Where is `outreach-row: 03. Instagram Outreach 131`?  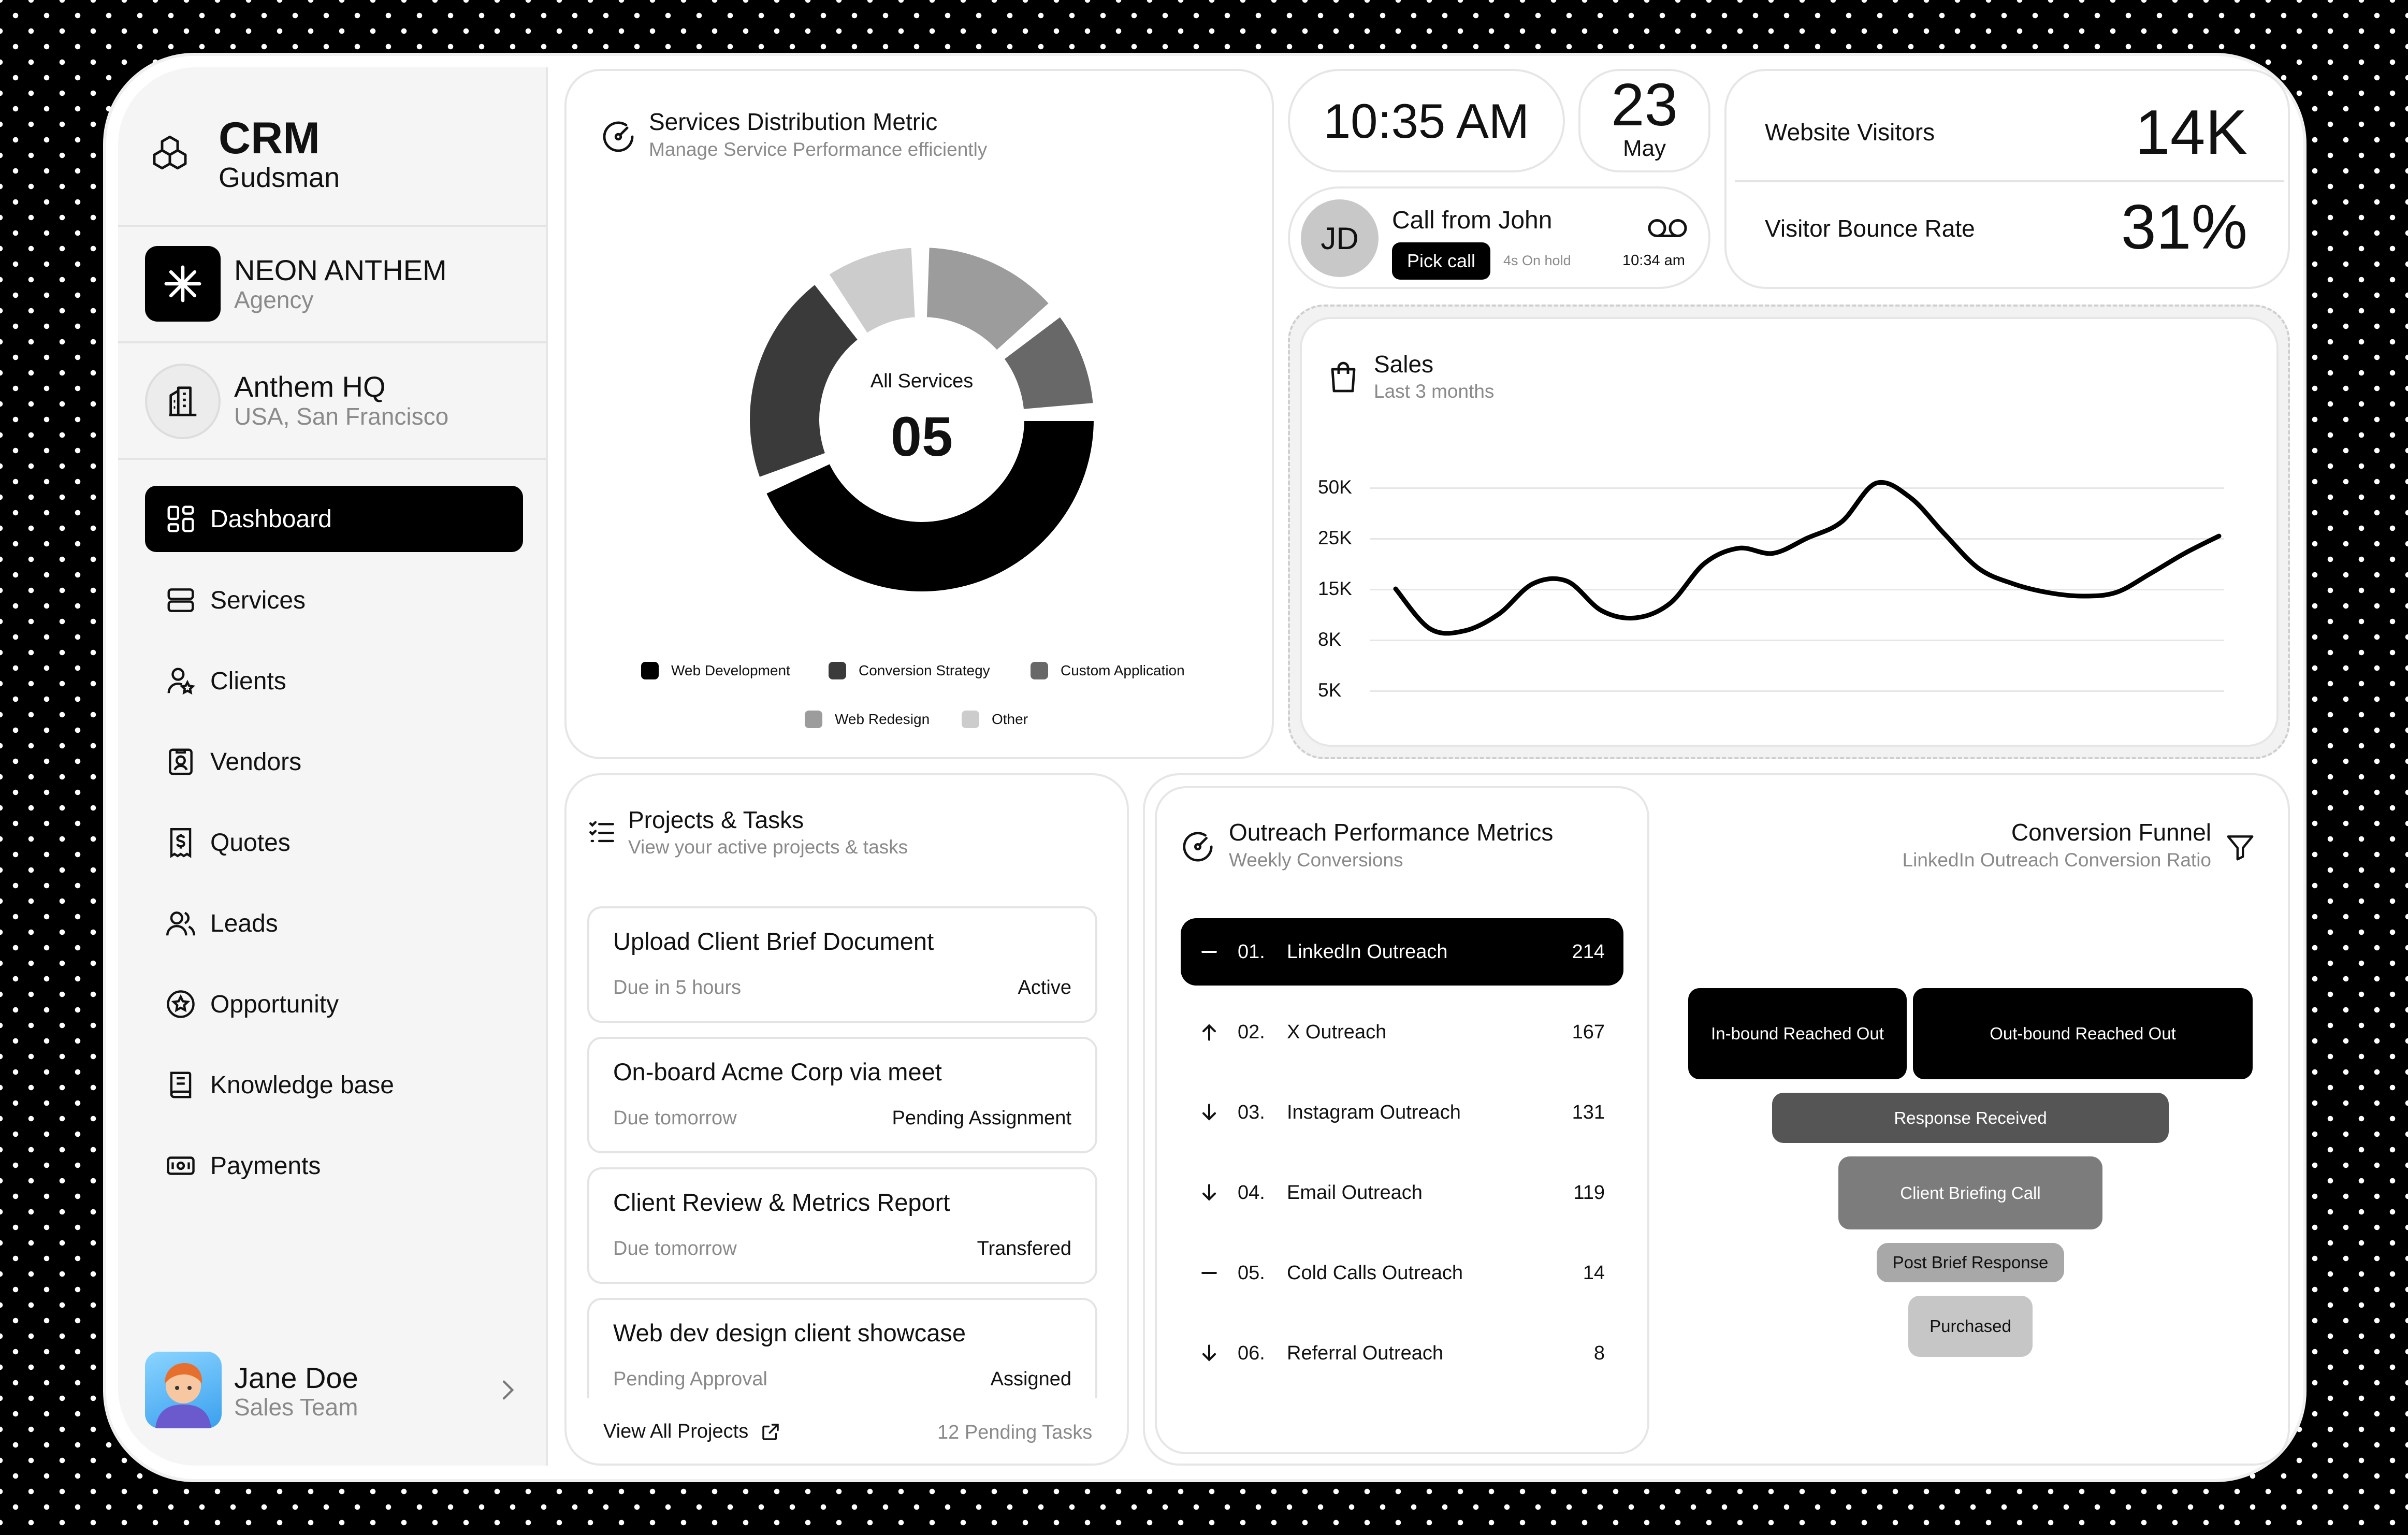
outreach-row: 03. Instagram Outreach 131 is located at coordinates (1402, 1113).